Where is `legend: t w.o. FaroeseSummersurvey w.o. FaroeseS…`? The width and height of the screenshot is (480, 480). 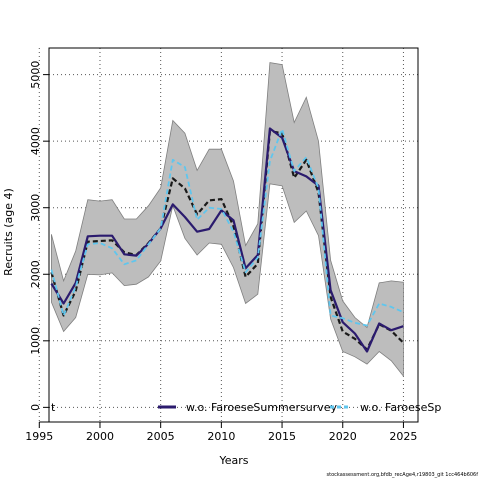
legend: t w.o. FaroeseSummersurvey w.o. FaroeseS… is located at coordinates (246, 407).